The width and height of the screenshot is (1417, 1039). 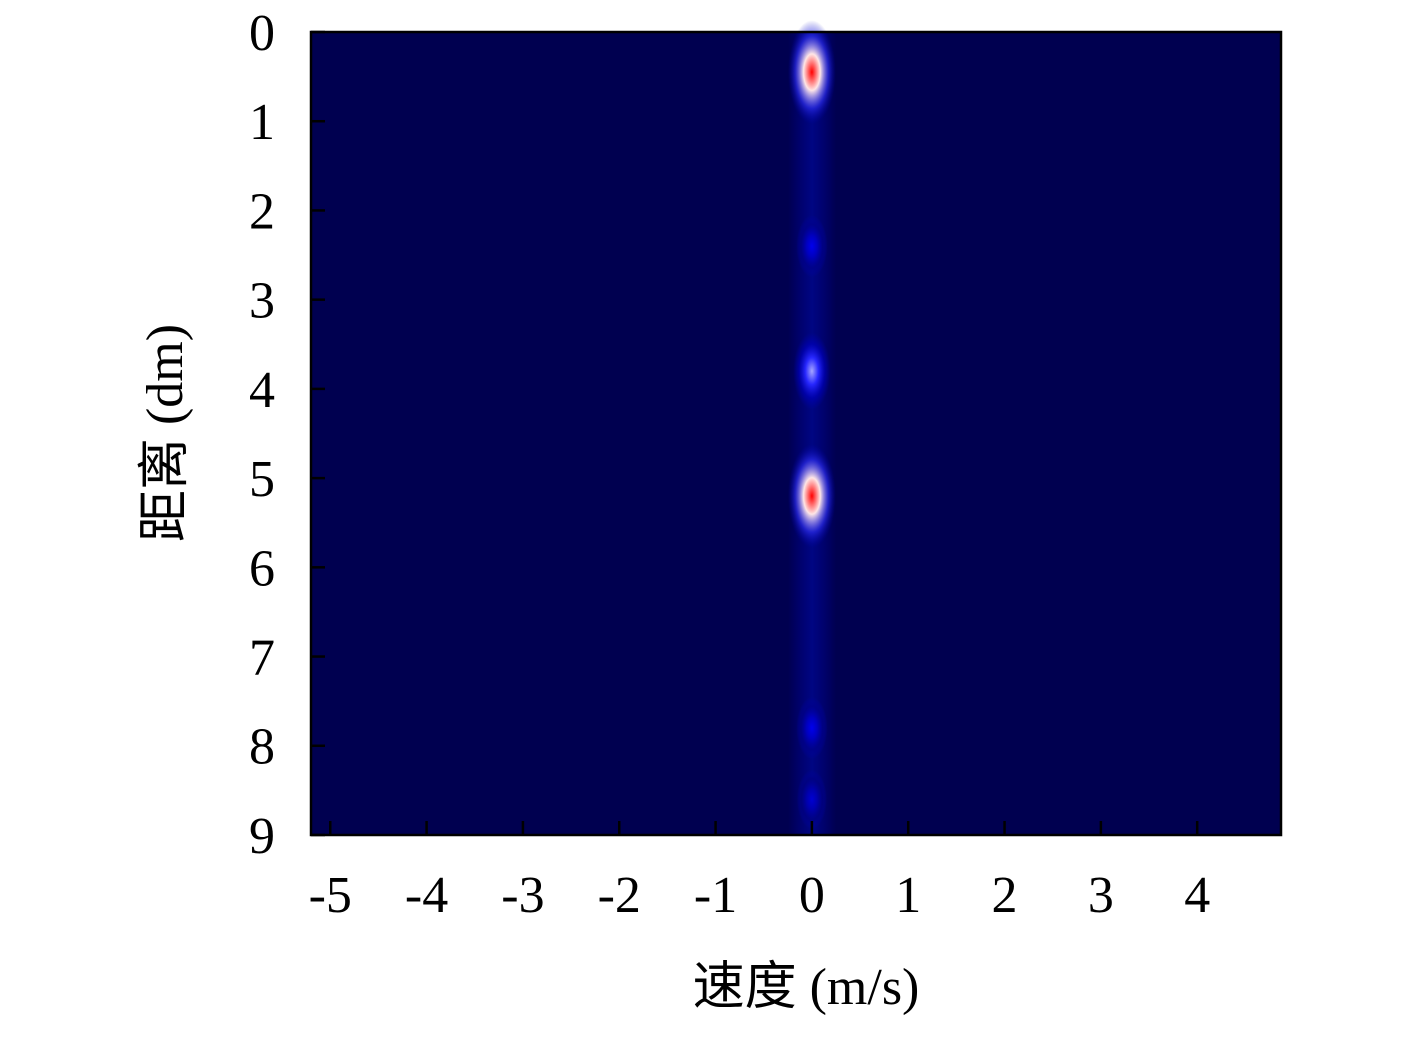 I want to click on blobs, so click(x=811, y=424).